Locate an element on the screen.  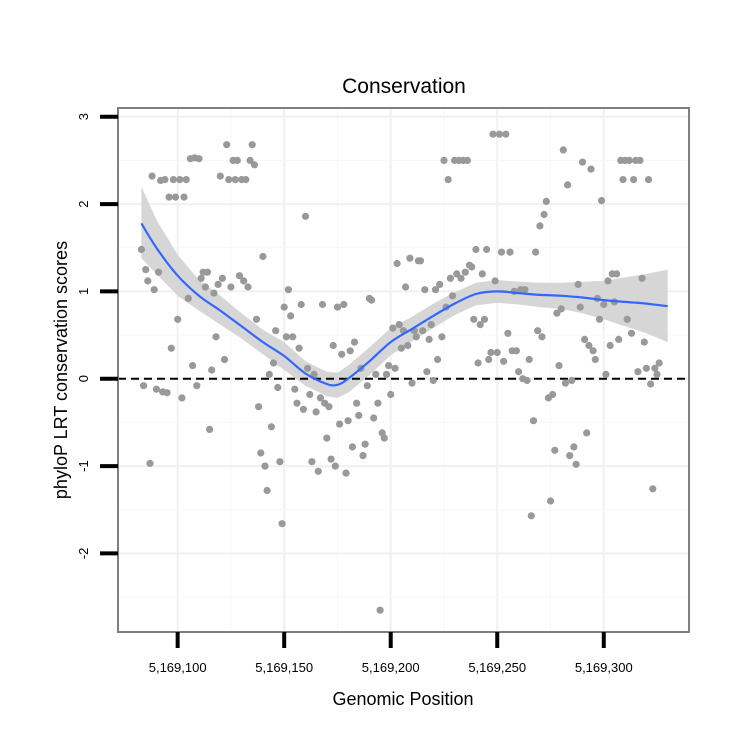
x-tick-label: 5,169,300 is located at coordinates (604, 667).